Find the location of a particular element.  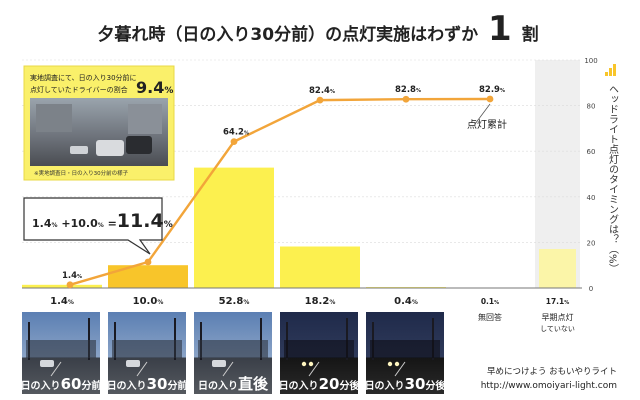

category-label: 日の入り30分前 is located at coordinates (147, 384).